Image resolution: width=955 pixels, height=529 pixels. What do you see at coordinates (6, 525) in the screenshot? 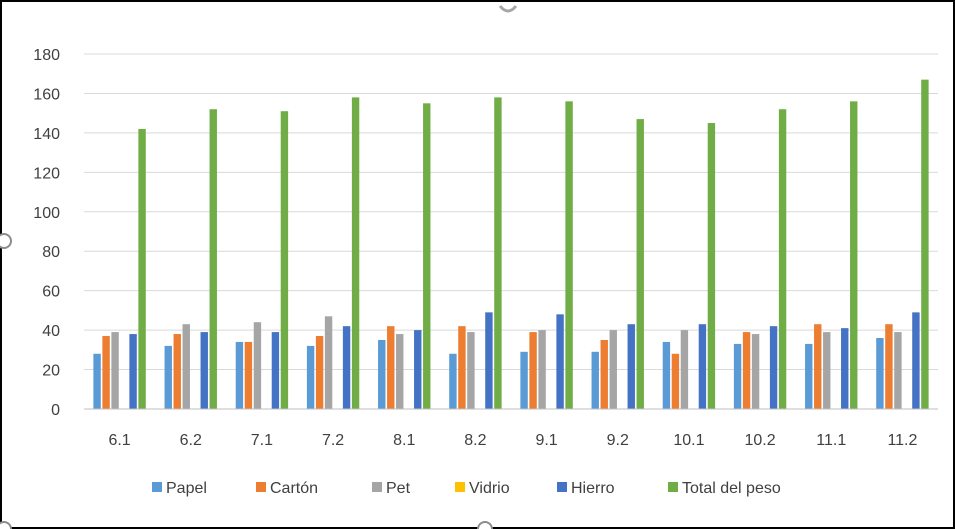
I see `resize-handle-bottom-left` at bounding box center [6, 525].